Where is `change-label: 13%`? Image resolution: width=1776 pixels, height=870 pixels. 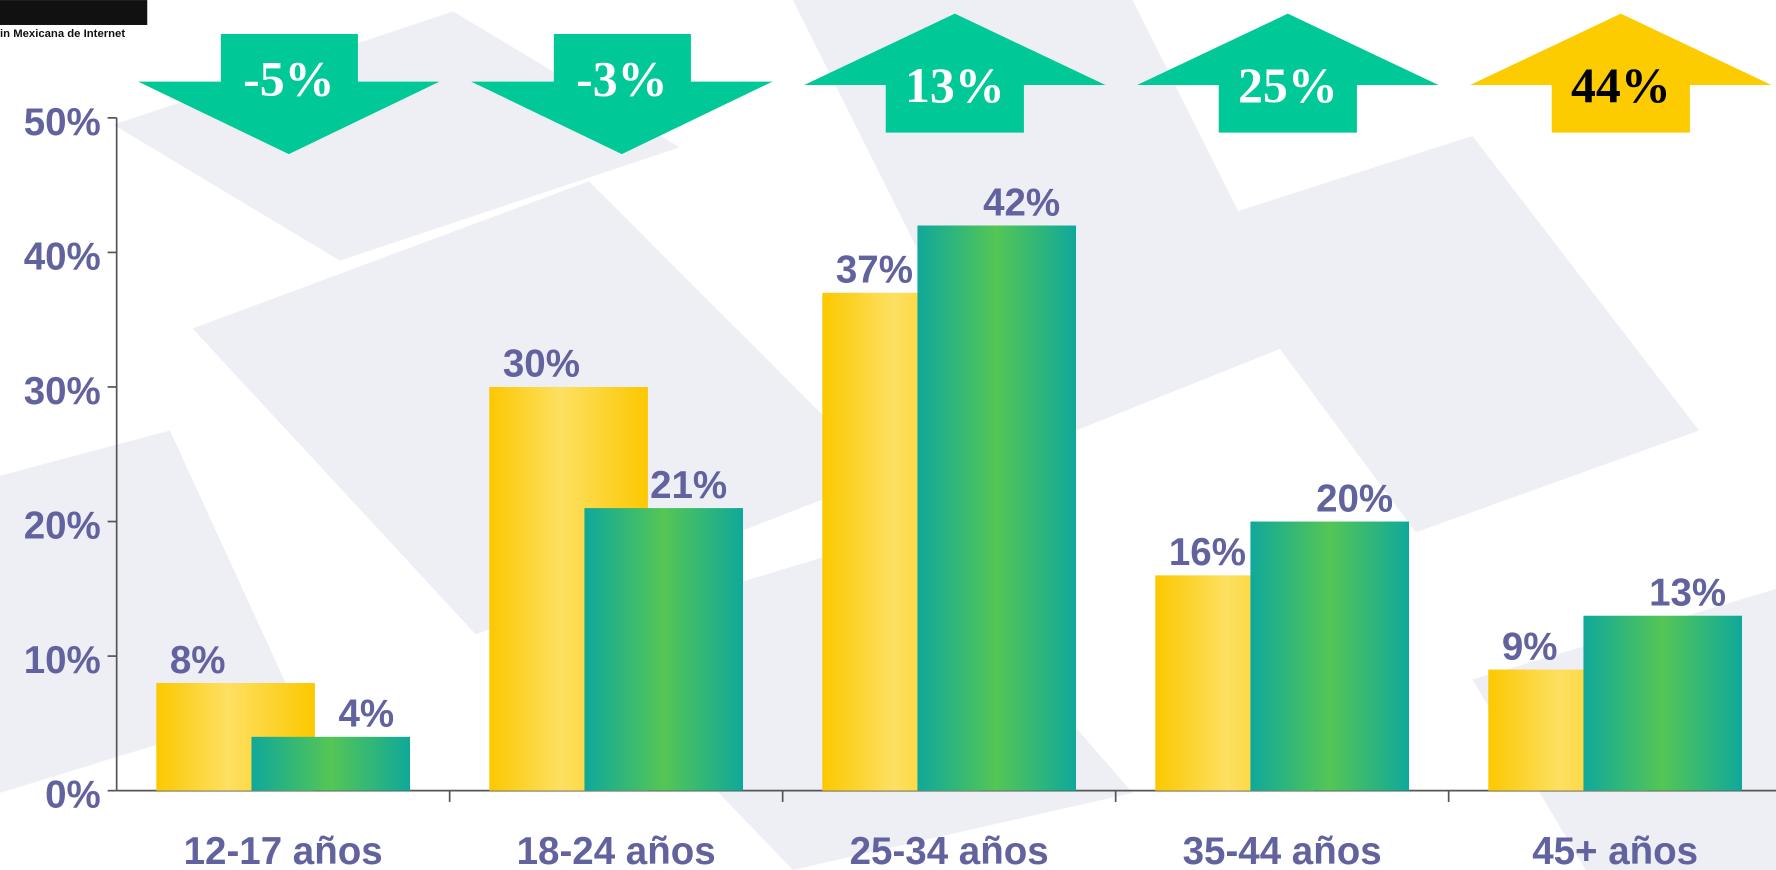 change-label: 13% is located at coordinates (955, 85).